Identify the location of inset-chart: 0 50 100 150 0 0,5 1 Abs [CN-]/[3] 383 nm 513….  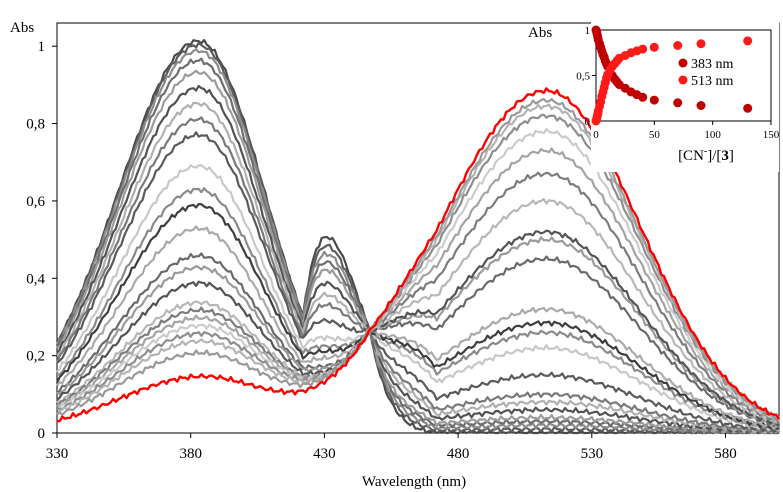
(654, 96).